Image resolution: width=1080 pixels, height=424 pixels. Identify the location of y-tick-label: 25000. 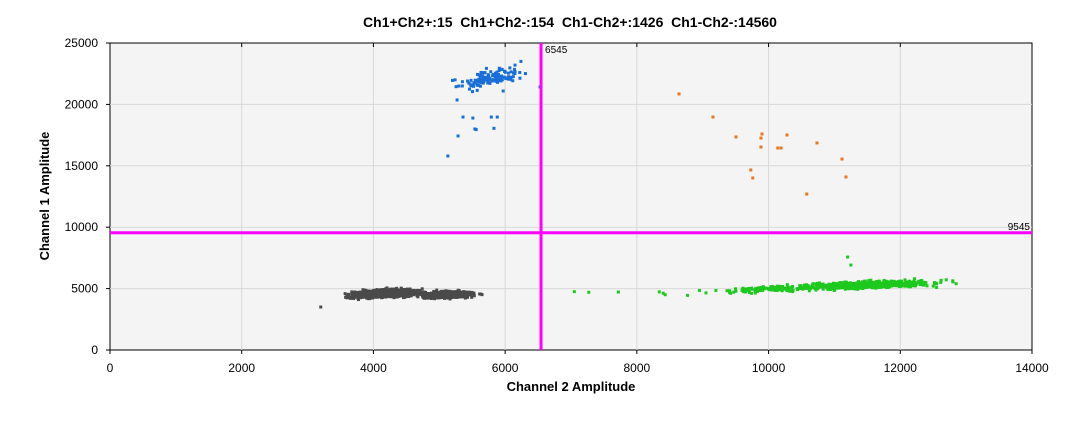
(82, 43).